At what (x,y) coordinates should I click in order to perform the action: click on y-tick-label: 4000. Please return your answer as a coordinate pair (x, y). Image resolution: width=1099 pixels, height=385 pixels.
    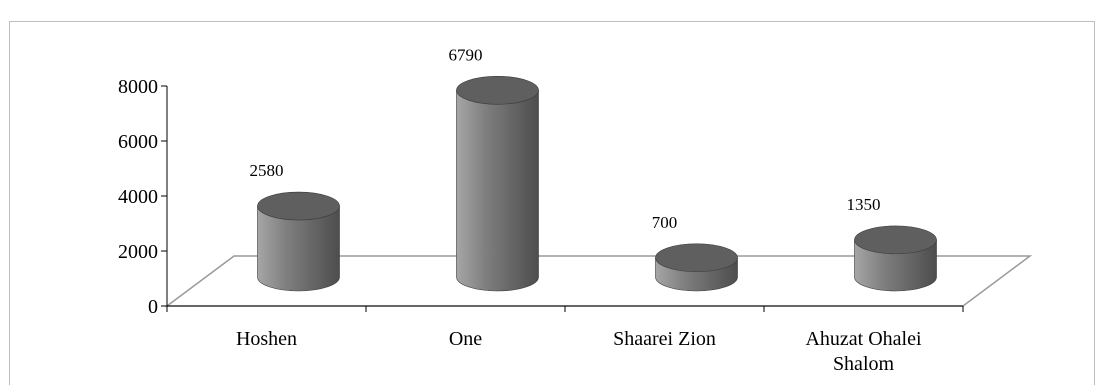
    Looking at the image, I should click on (138, 197).